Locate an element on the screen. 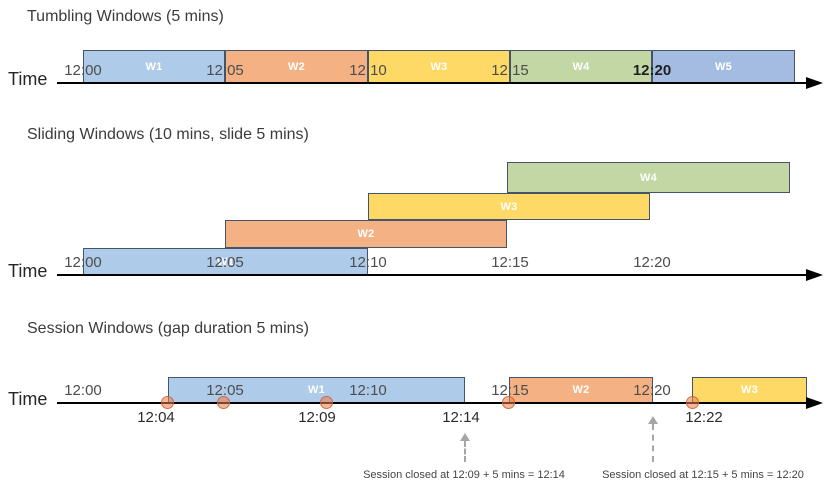 This screenshot has width=829, height=498. tick-label-sliding-1210: 12:10 is located at coordinates (368, 262).